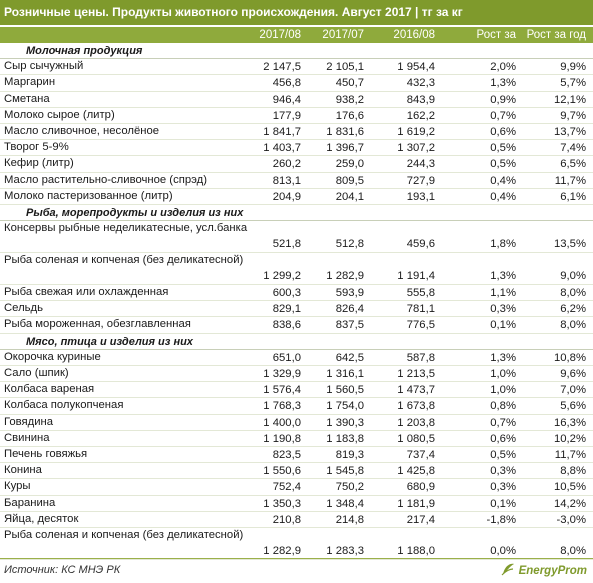 The height and width of the screenshot is (583, 593). What do you see at coordinates (282, 406) in the screenshot?
I see `table-cell: 1 768,3` at bounding box center [282, 406].